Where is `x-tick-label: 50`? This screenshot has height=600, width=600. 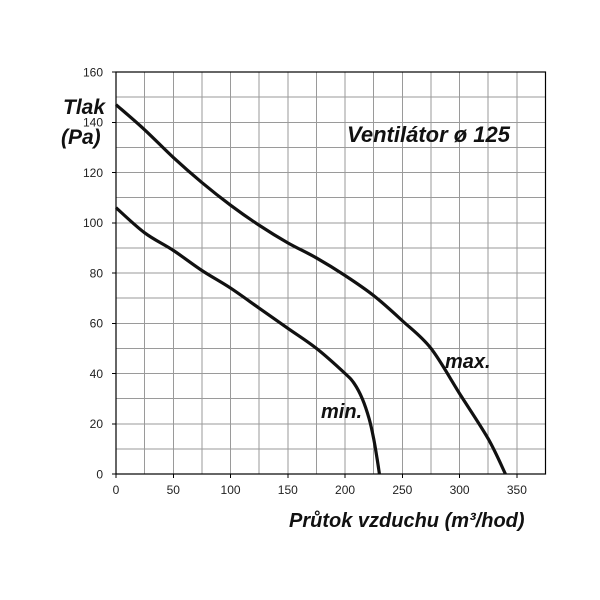 x-tick-label: 50 is located at coordinates (174, 490).